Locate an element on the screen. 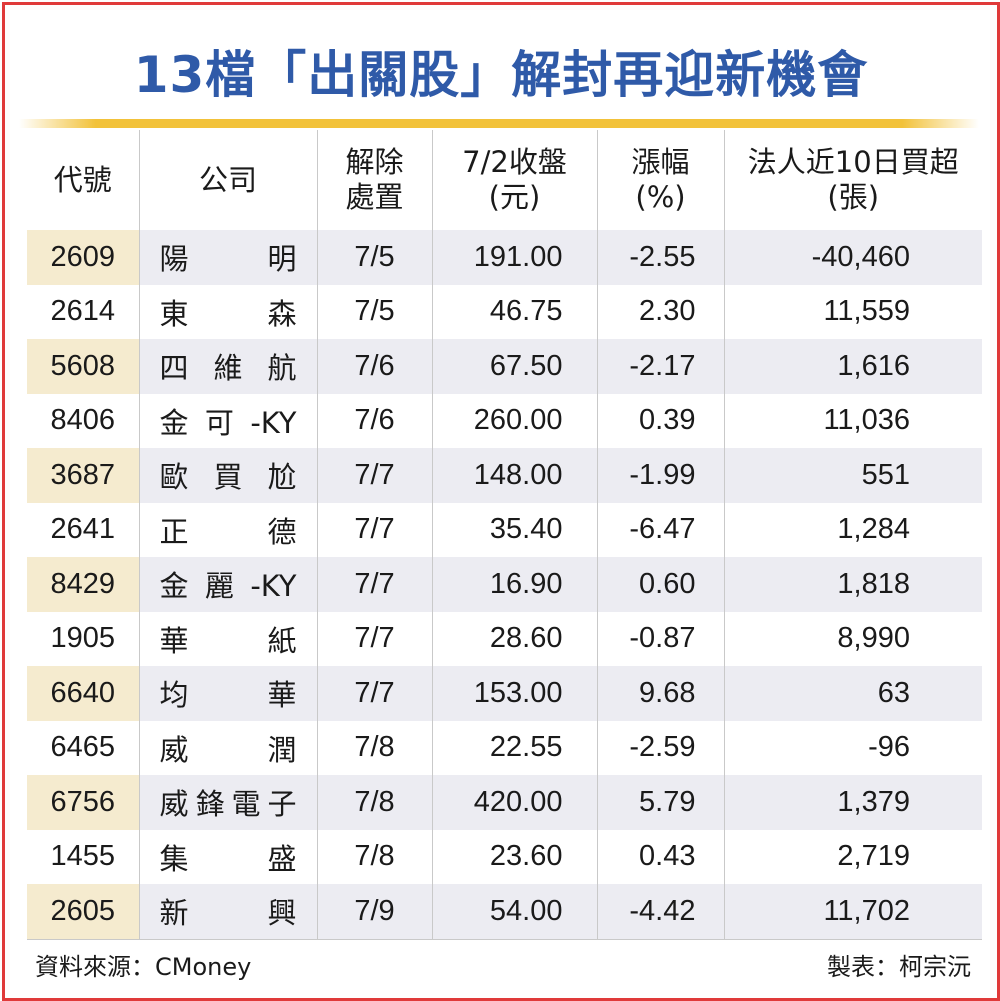 Image resolution: width=1000 pixels, height=1001 pixels. company-name: 威鋒電子 is located at coordinates (227, 802).